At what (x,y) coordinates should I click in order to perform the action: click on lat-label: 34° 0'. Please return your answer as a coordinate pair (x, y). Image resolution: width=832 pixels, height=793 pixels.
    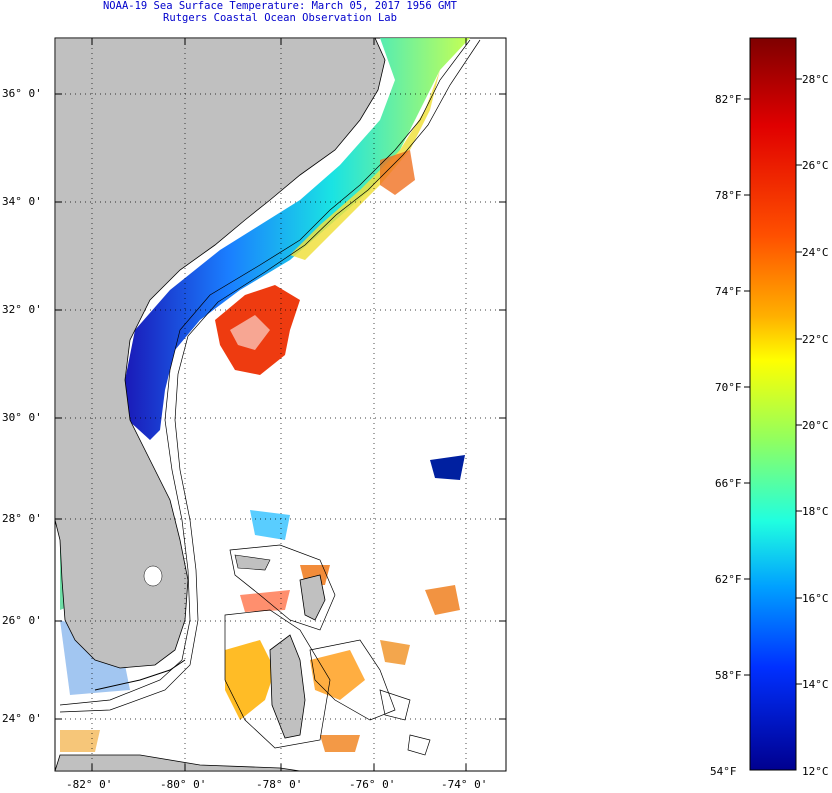
    Looking at the image, I should click on (22, 201).